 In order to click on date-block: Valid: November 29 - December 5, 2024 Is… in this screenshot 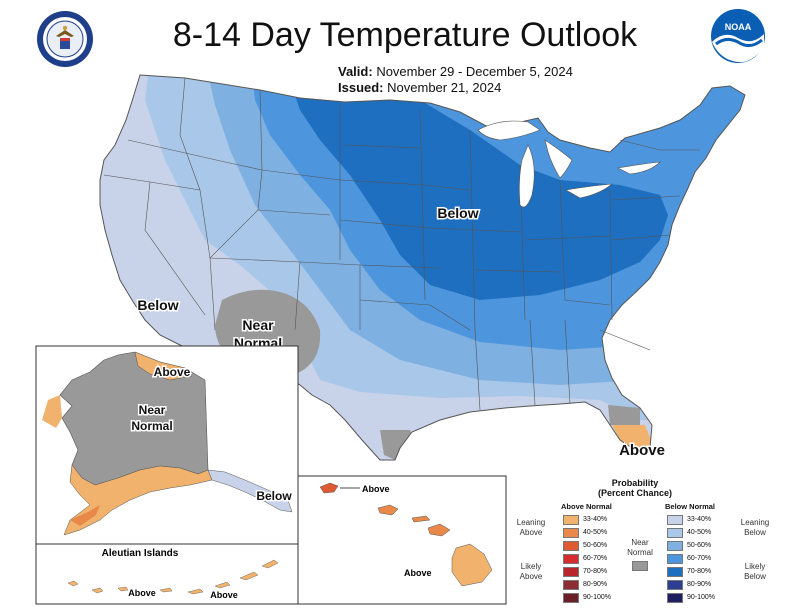, I will do `click(455, 80)`.